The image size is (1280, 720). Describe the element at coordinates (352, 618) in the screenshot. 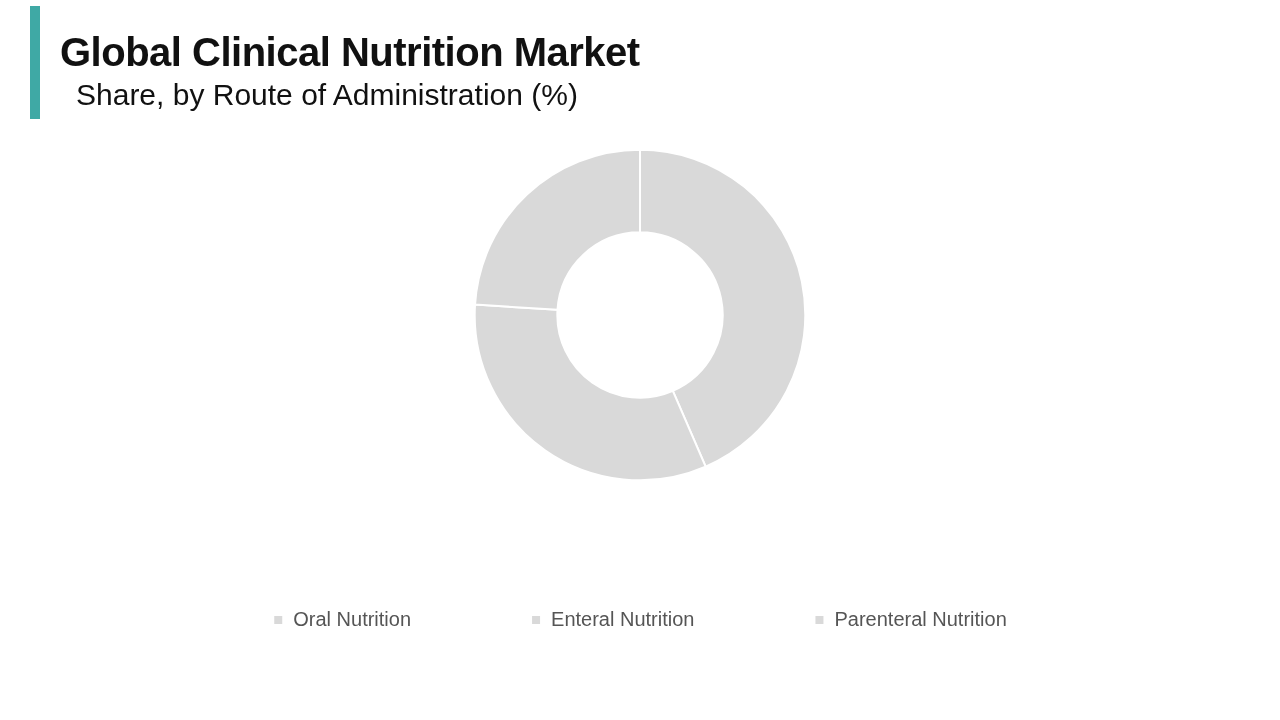

I see `legend-label: Oral Nutrition` at that location.